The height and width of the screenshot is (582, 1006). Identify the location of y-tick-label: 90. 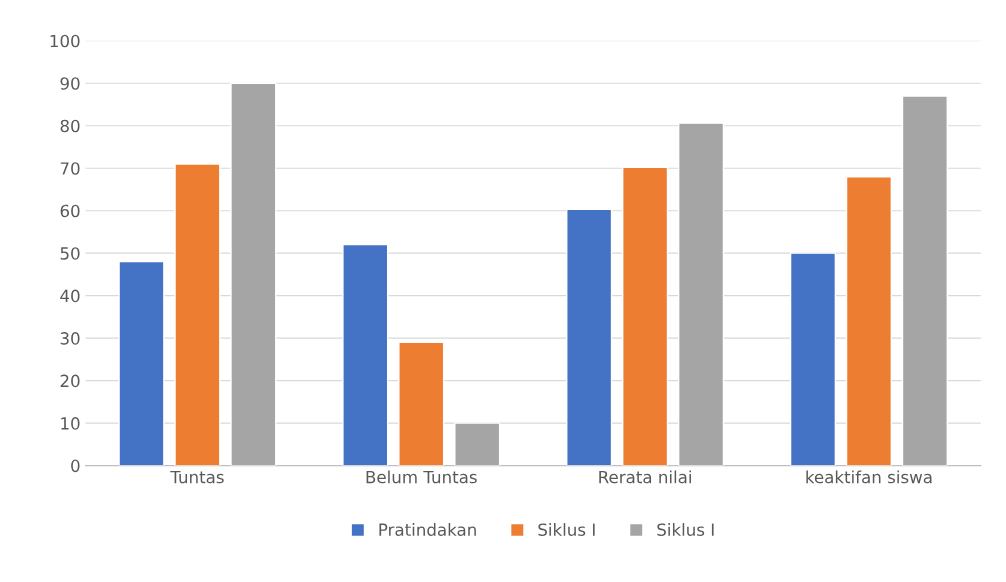
(70, 83).